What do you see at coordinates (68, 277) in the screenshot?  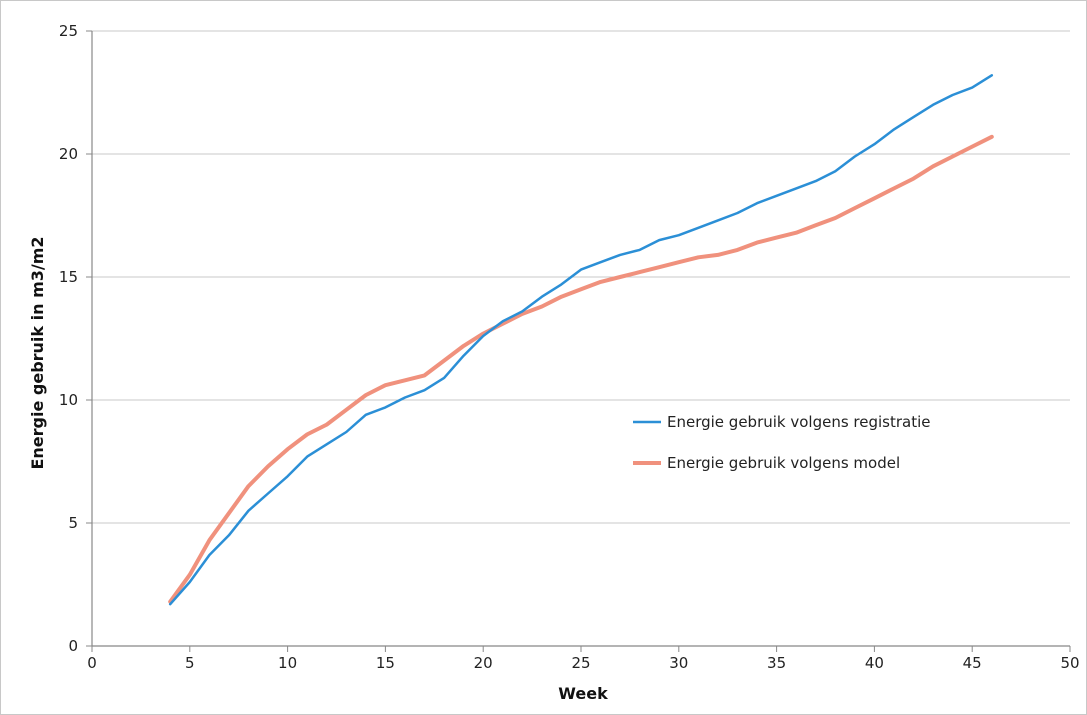 I see `y-tick-label-15: 15` at bounding box center [68, 277].